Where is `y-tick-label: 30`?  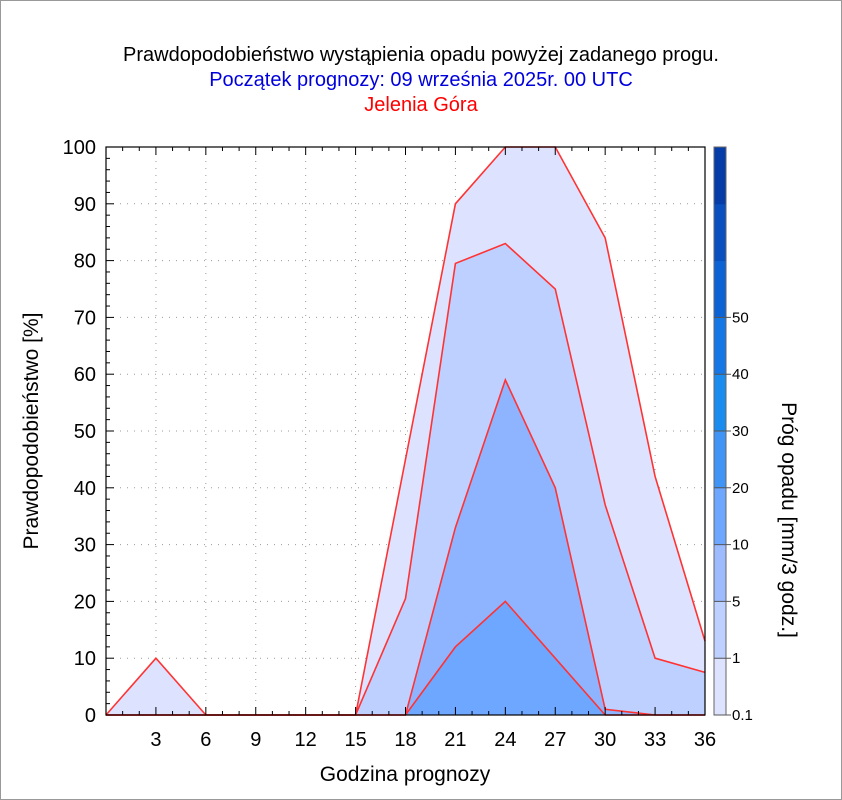
y-tick-label: 30 is located at coordinates (85, 546).